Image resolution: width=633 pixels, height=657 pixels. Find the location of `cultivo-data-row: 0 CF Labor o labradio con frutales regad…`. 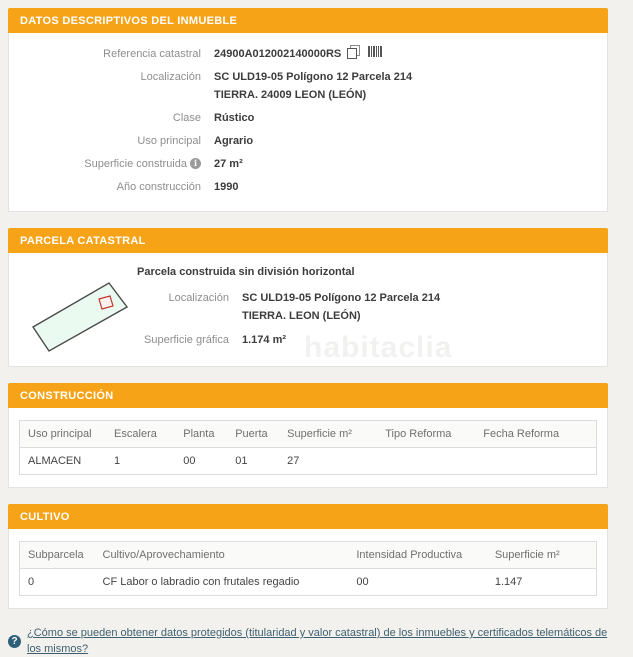

cultivo-data-row: 0 CF Labor o labradio con frutales regad… is located at coordinates (308, 582).